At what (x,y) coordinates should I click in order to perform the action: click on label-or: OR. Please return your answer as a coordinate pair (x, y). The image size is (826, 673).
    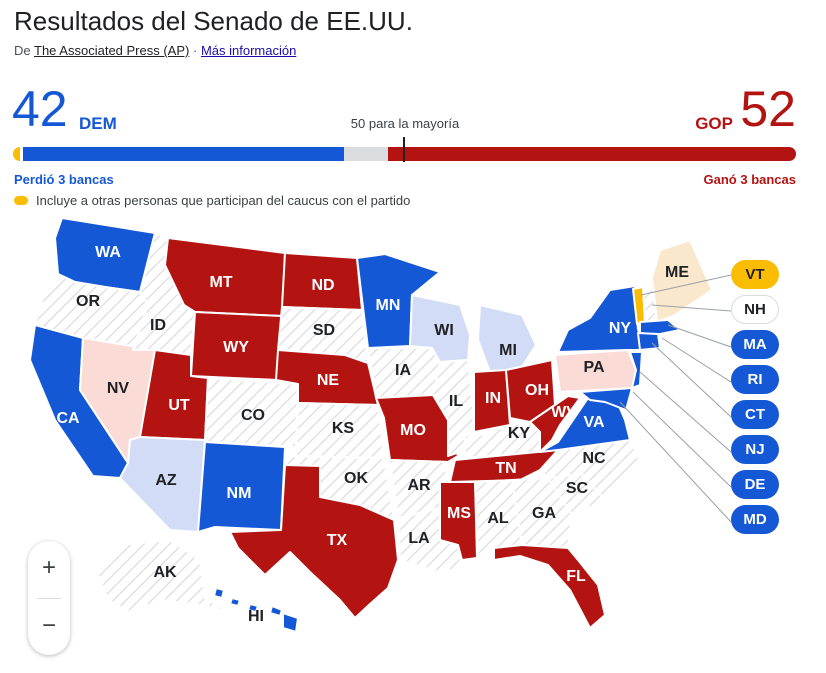
    Looking at the image, I should click on (88, 301).